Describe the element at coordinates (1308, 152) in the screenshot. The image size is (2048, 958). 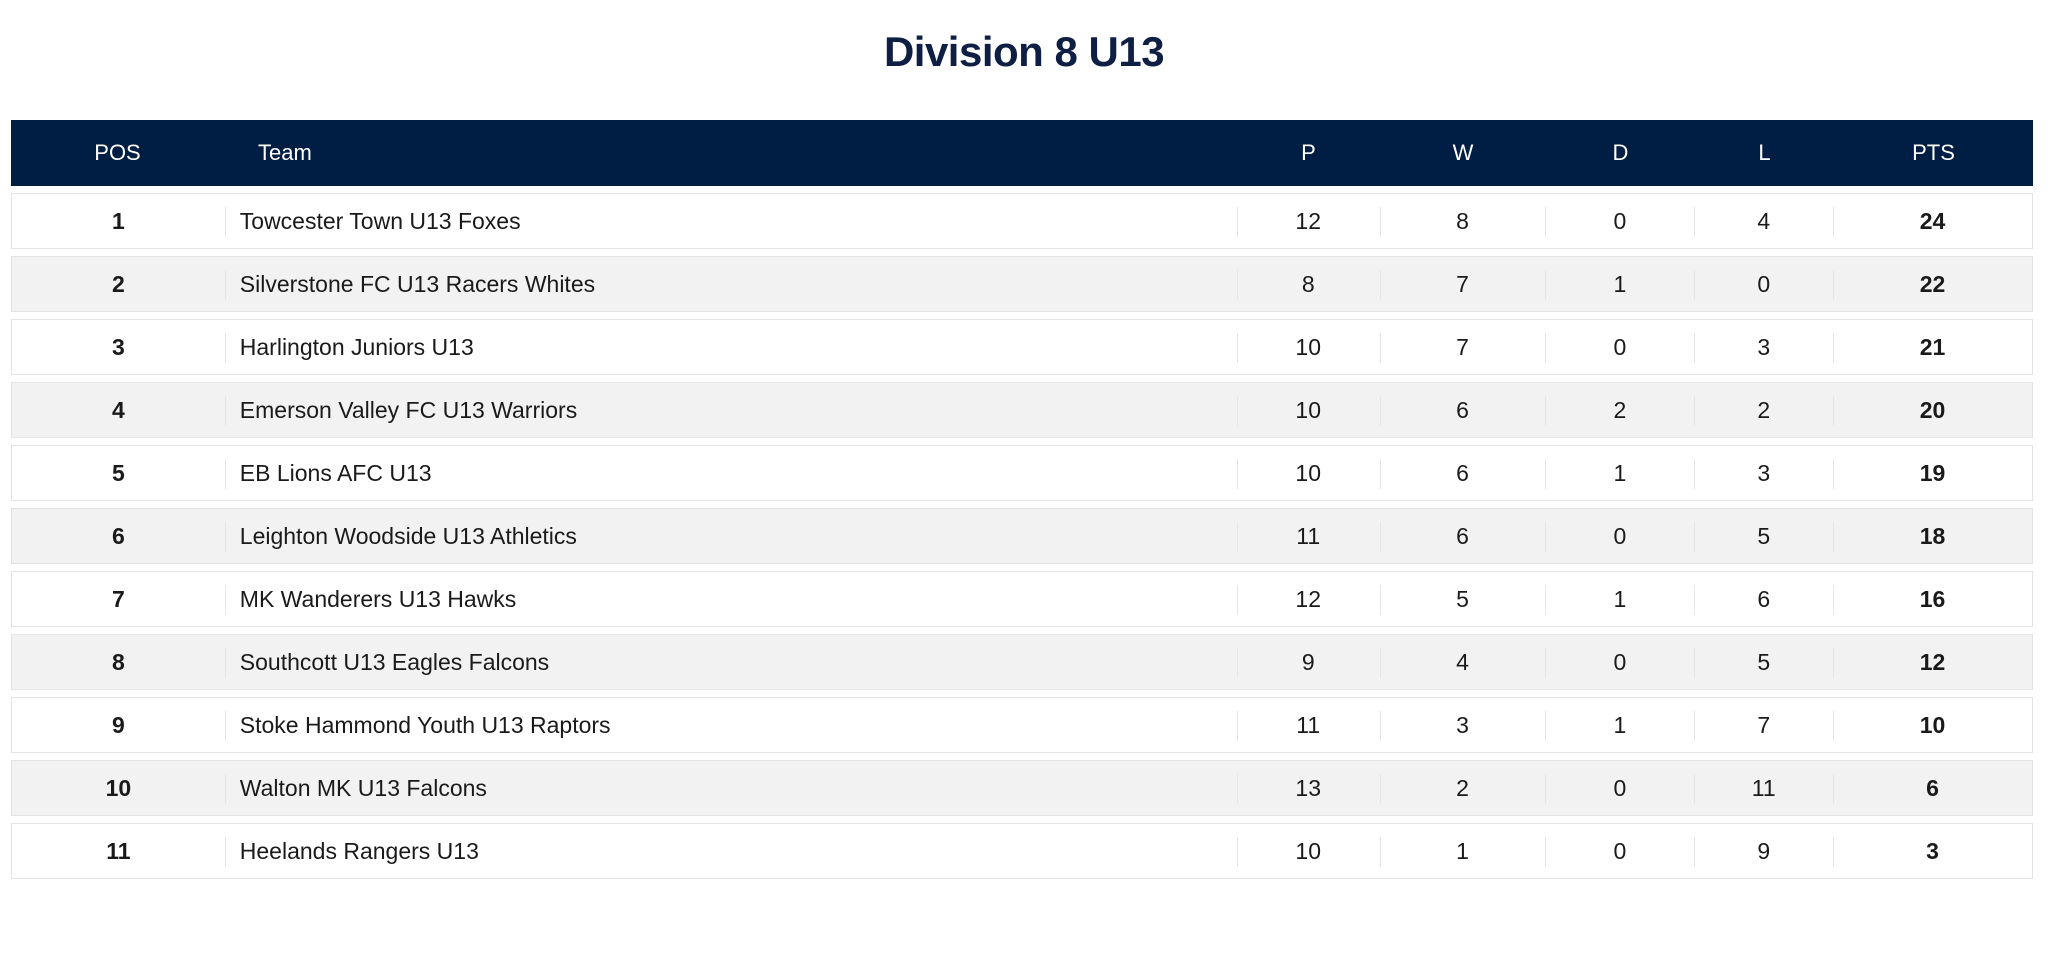
I see `column-header-played: P` at that location.